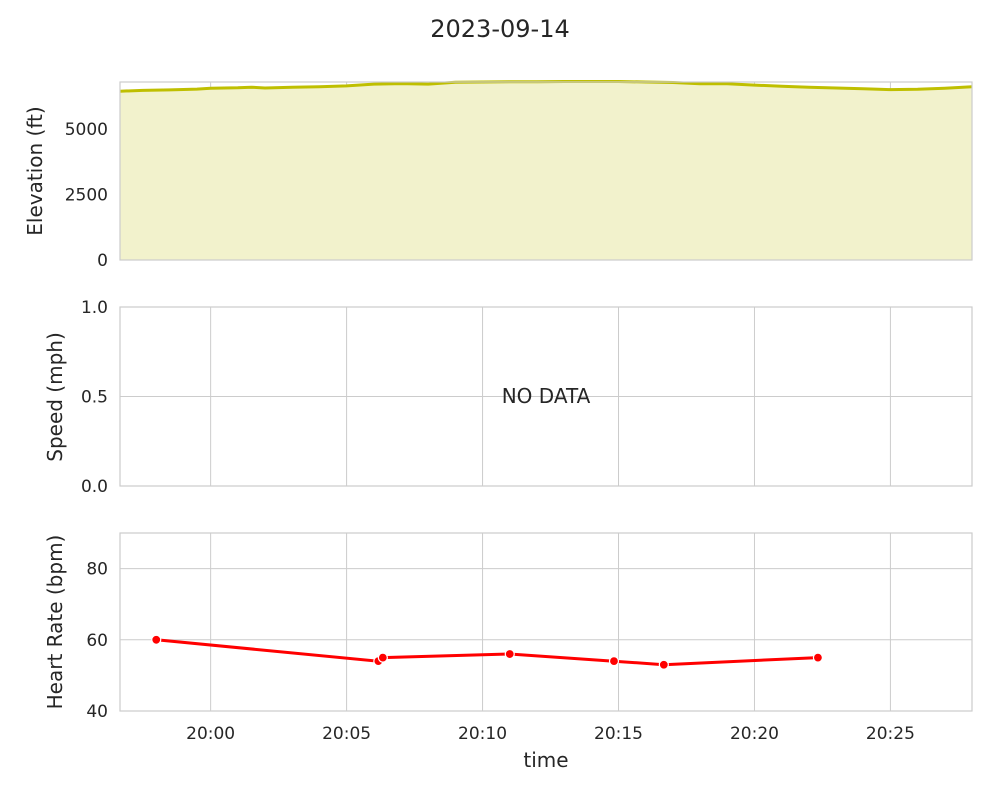 This screenshot has height=800, width=1000. I want to click on no-data-annotation: NO DATA, so click(546, 396).